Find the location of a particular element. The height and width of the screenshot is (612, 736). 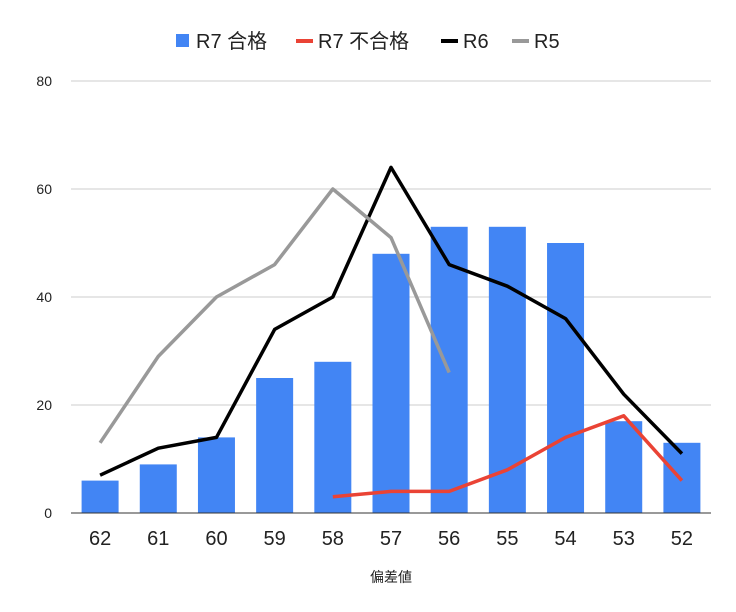

legend-label: R7 合格 is located at coordinates (231, 41).